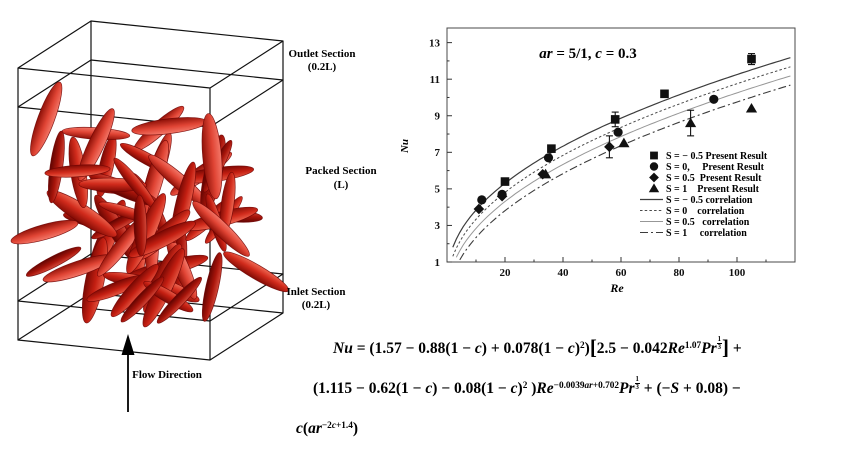 This screenshot has height=472, width=862. What do you see at coordinates (675, 388) in the screenshot?
I see `equation-token: S` at bounding box center [675, 388].